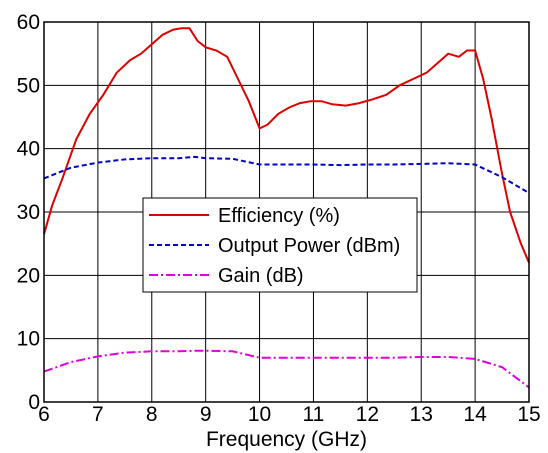 The image size is (548, 453). Describe the element at coordinates (28, 339) in the screenshot. I see `y-tick-label: 10` at that location.